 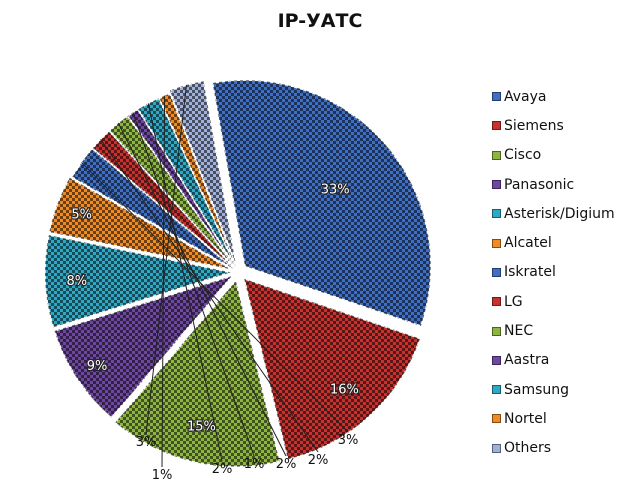 I want to click on chart-title: IP-УАТС, so click(x=320, y=21).